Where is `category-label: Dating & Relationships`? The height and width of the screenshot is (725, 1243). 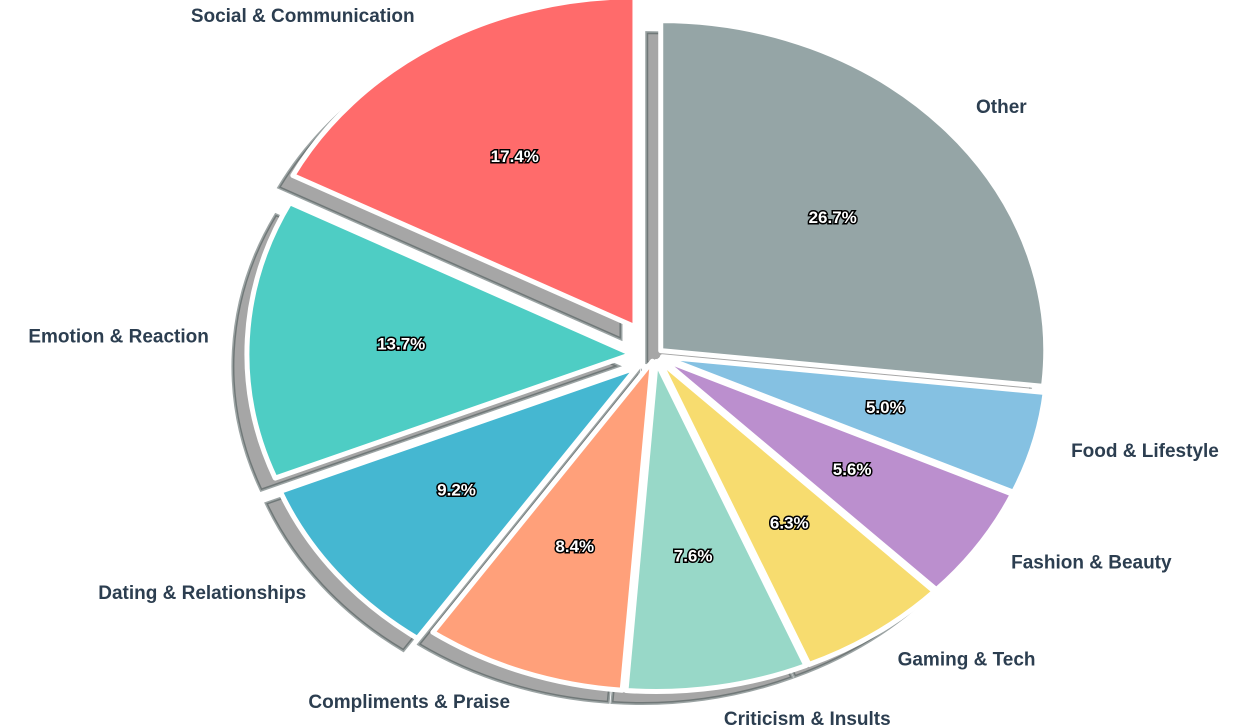 category-label: Dating & Relationships is located at coordinates (202, 593).